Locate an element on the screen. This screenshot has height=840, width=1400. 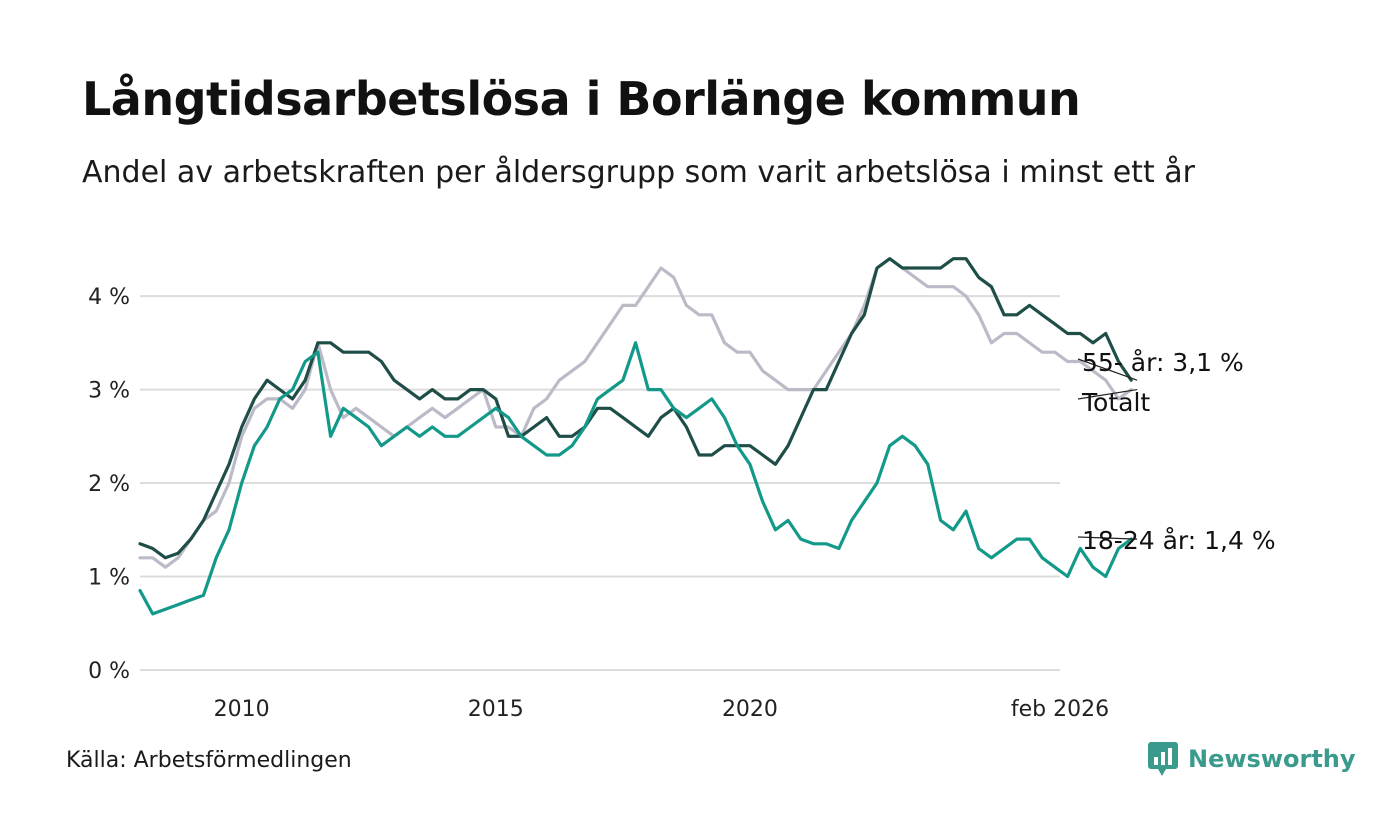
brand-name: Newsworthy is located at coordinates (1272, 759).